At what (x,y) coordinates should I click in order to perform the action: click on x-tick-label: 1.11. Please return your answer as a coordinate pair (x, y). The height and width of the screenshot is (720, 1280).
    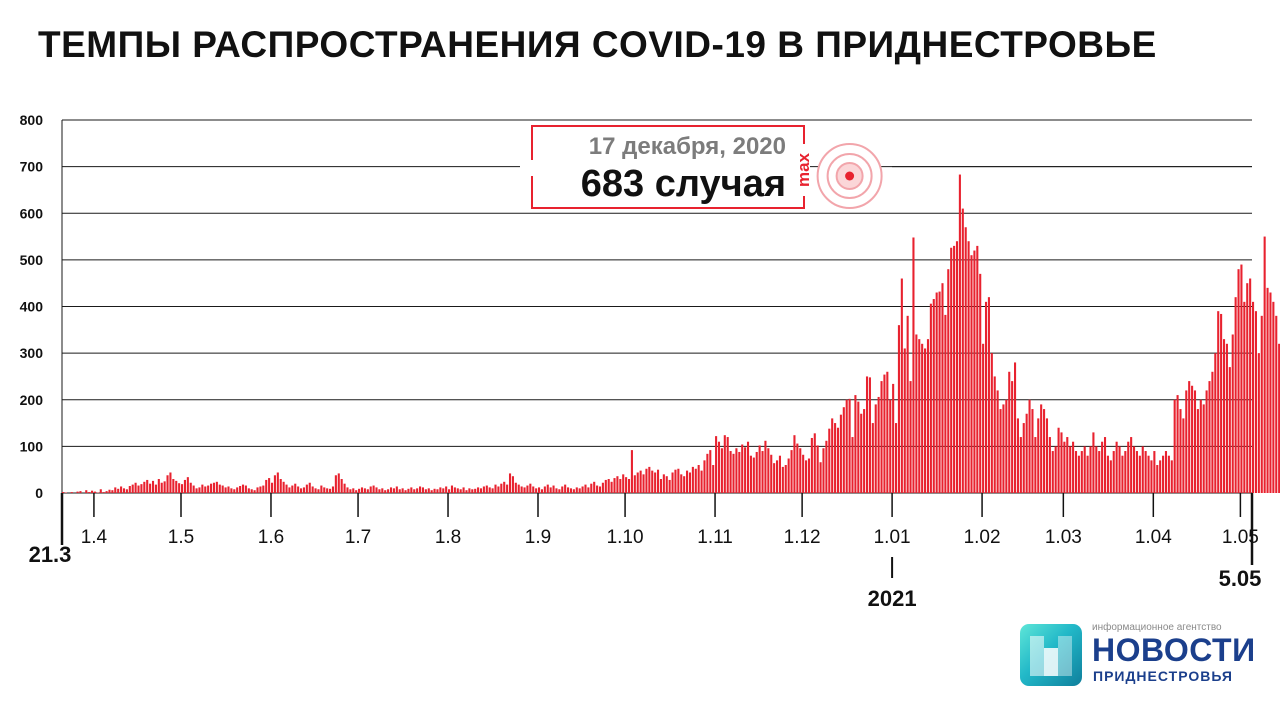
    Looking at the image, I should click on (715, 537).